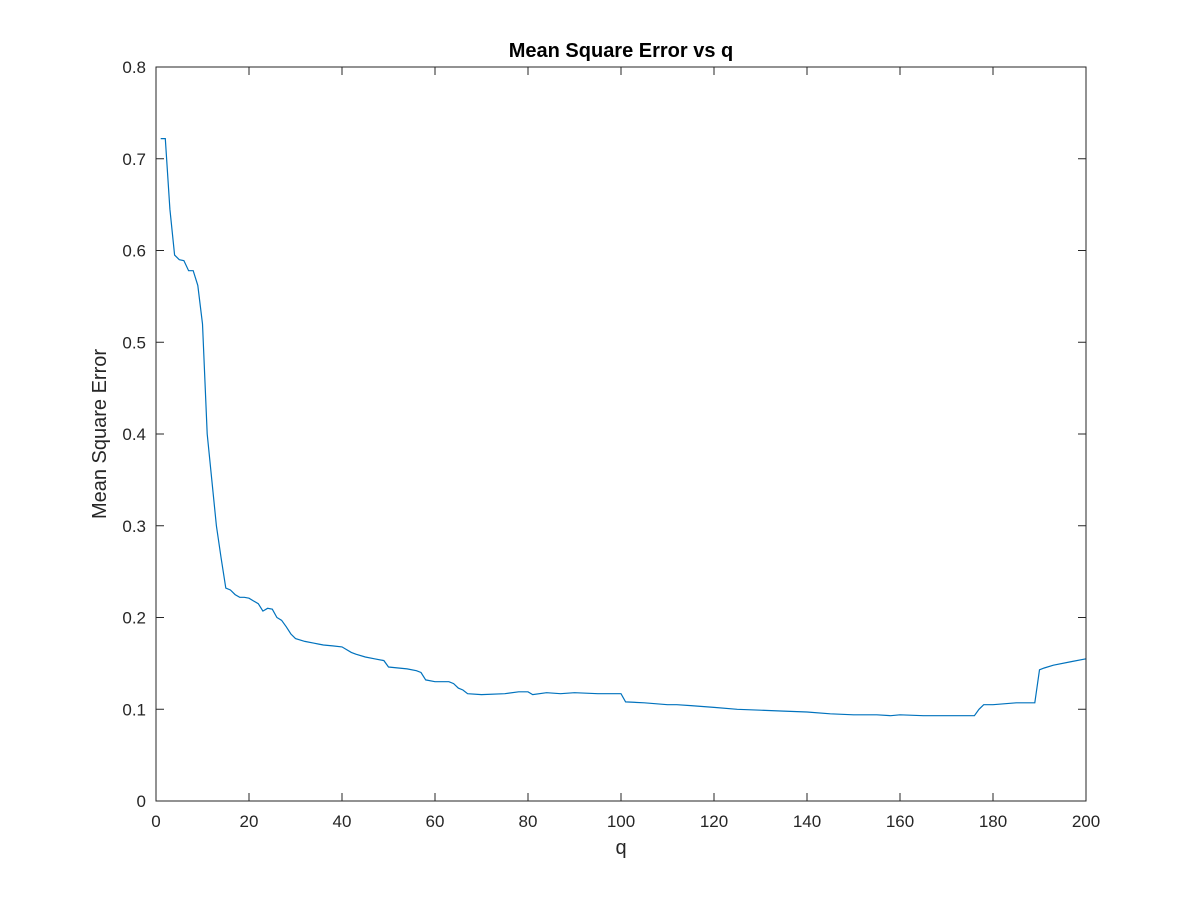 This screenshot has width=1200, height=900. I want to click on x-tick-label: 140, so click(807, 821).